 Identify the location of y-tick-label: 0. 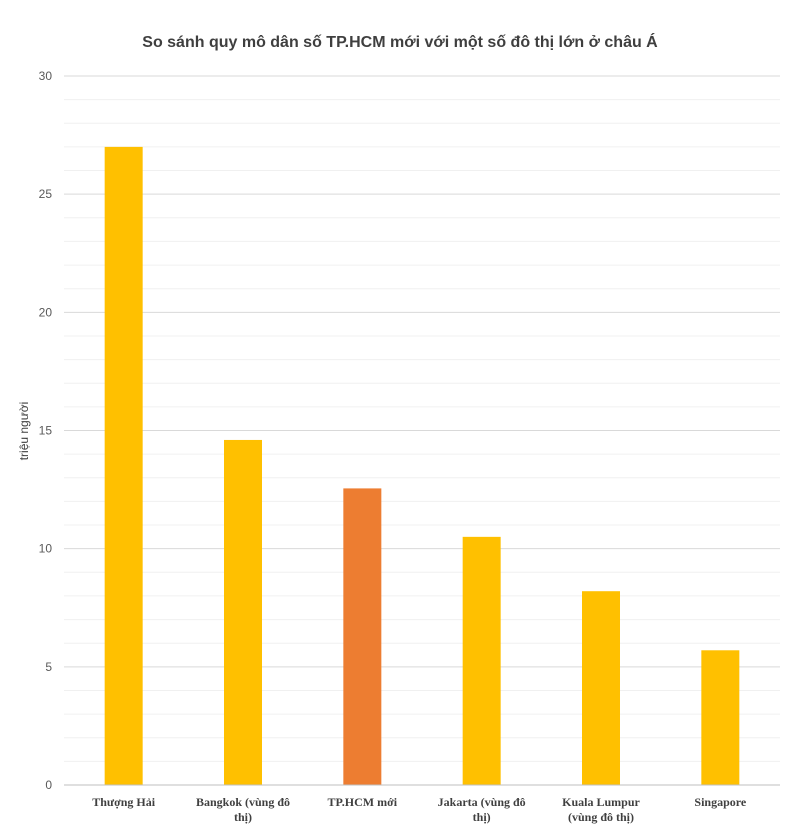
(48, 785).